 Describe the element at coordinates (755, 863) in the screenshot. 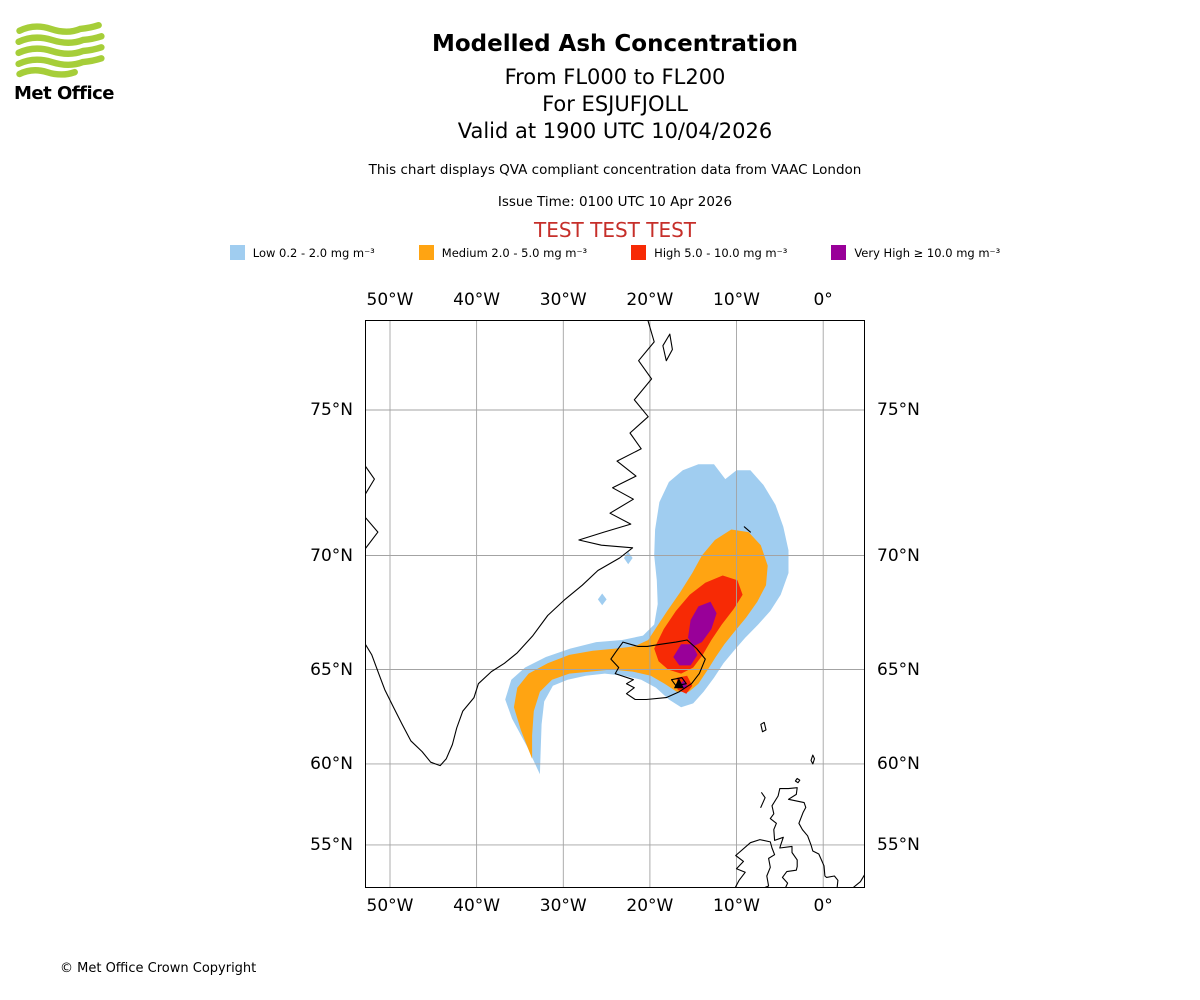

I see `coastline-ireland` at that location.